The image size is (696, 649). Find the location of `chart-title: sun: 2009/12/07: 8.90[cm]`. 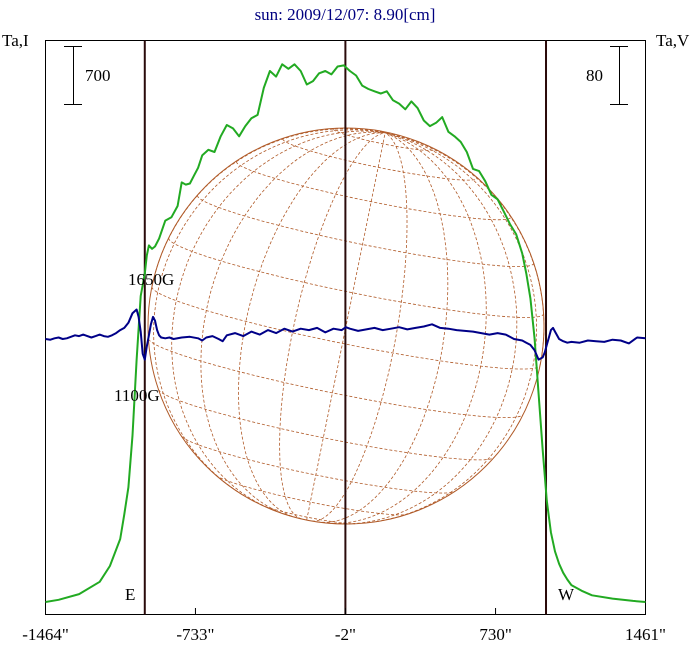

chart-title: sun: 2009/12/07: 8.90[cm] is located at coordinates (345, 14).